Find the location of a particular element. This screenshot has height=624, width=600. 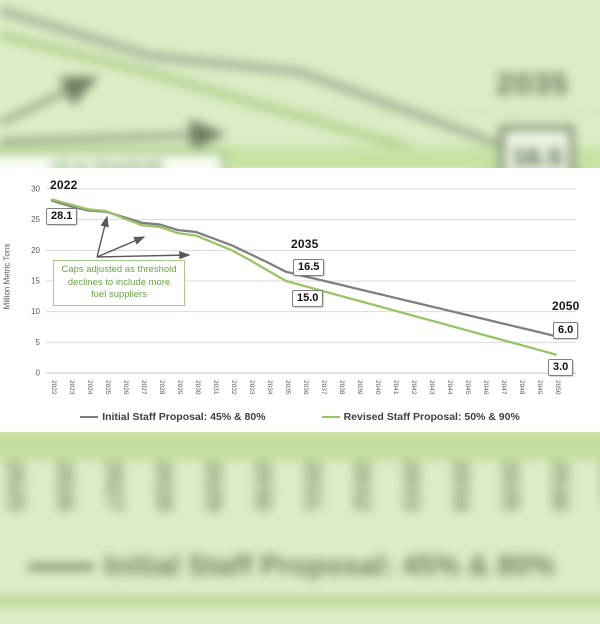

legend-label: Initial Staff Proposal: 45% & 80% is located at coordinates (184, 417).